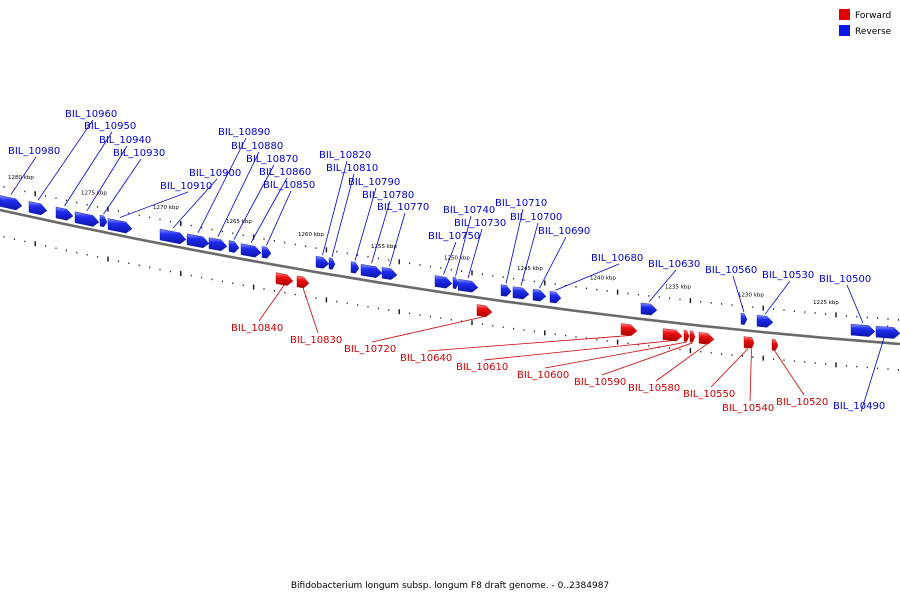  What do you see at coordinates (731, 270) in the screenshot?
I see `gene-label: BIL_10560` at bounding box center [731, 270].